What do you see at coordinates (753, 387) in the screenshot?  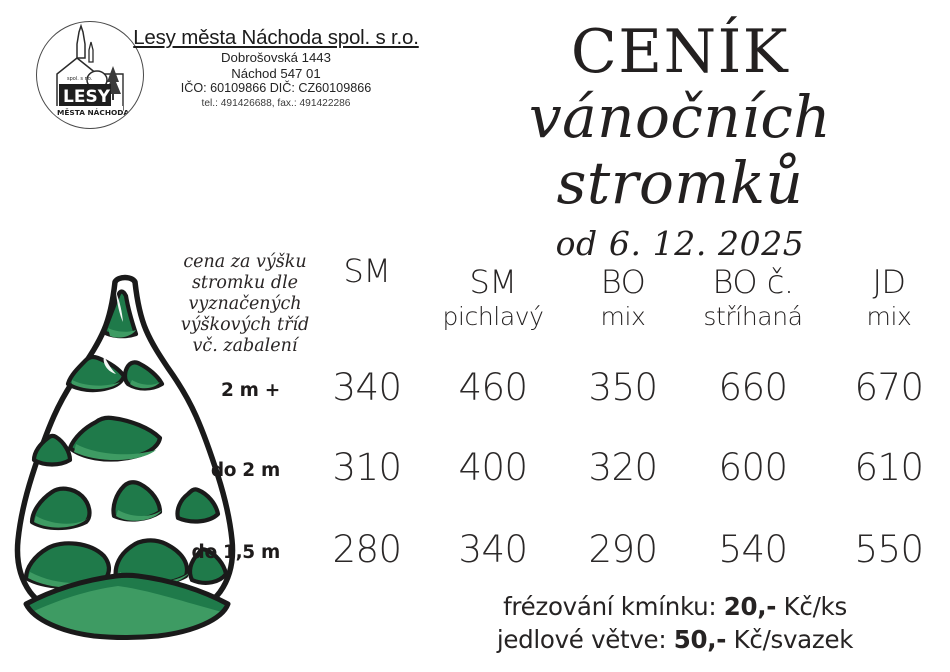 I see `price-2m-plus-bo-strihana: 660` at bounding box center [753, 387].